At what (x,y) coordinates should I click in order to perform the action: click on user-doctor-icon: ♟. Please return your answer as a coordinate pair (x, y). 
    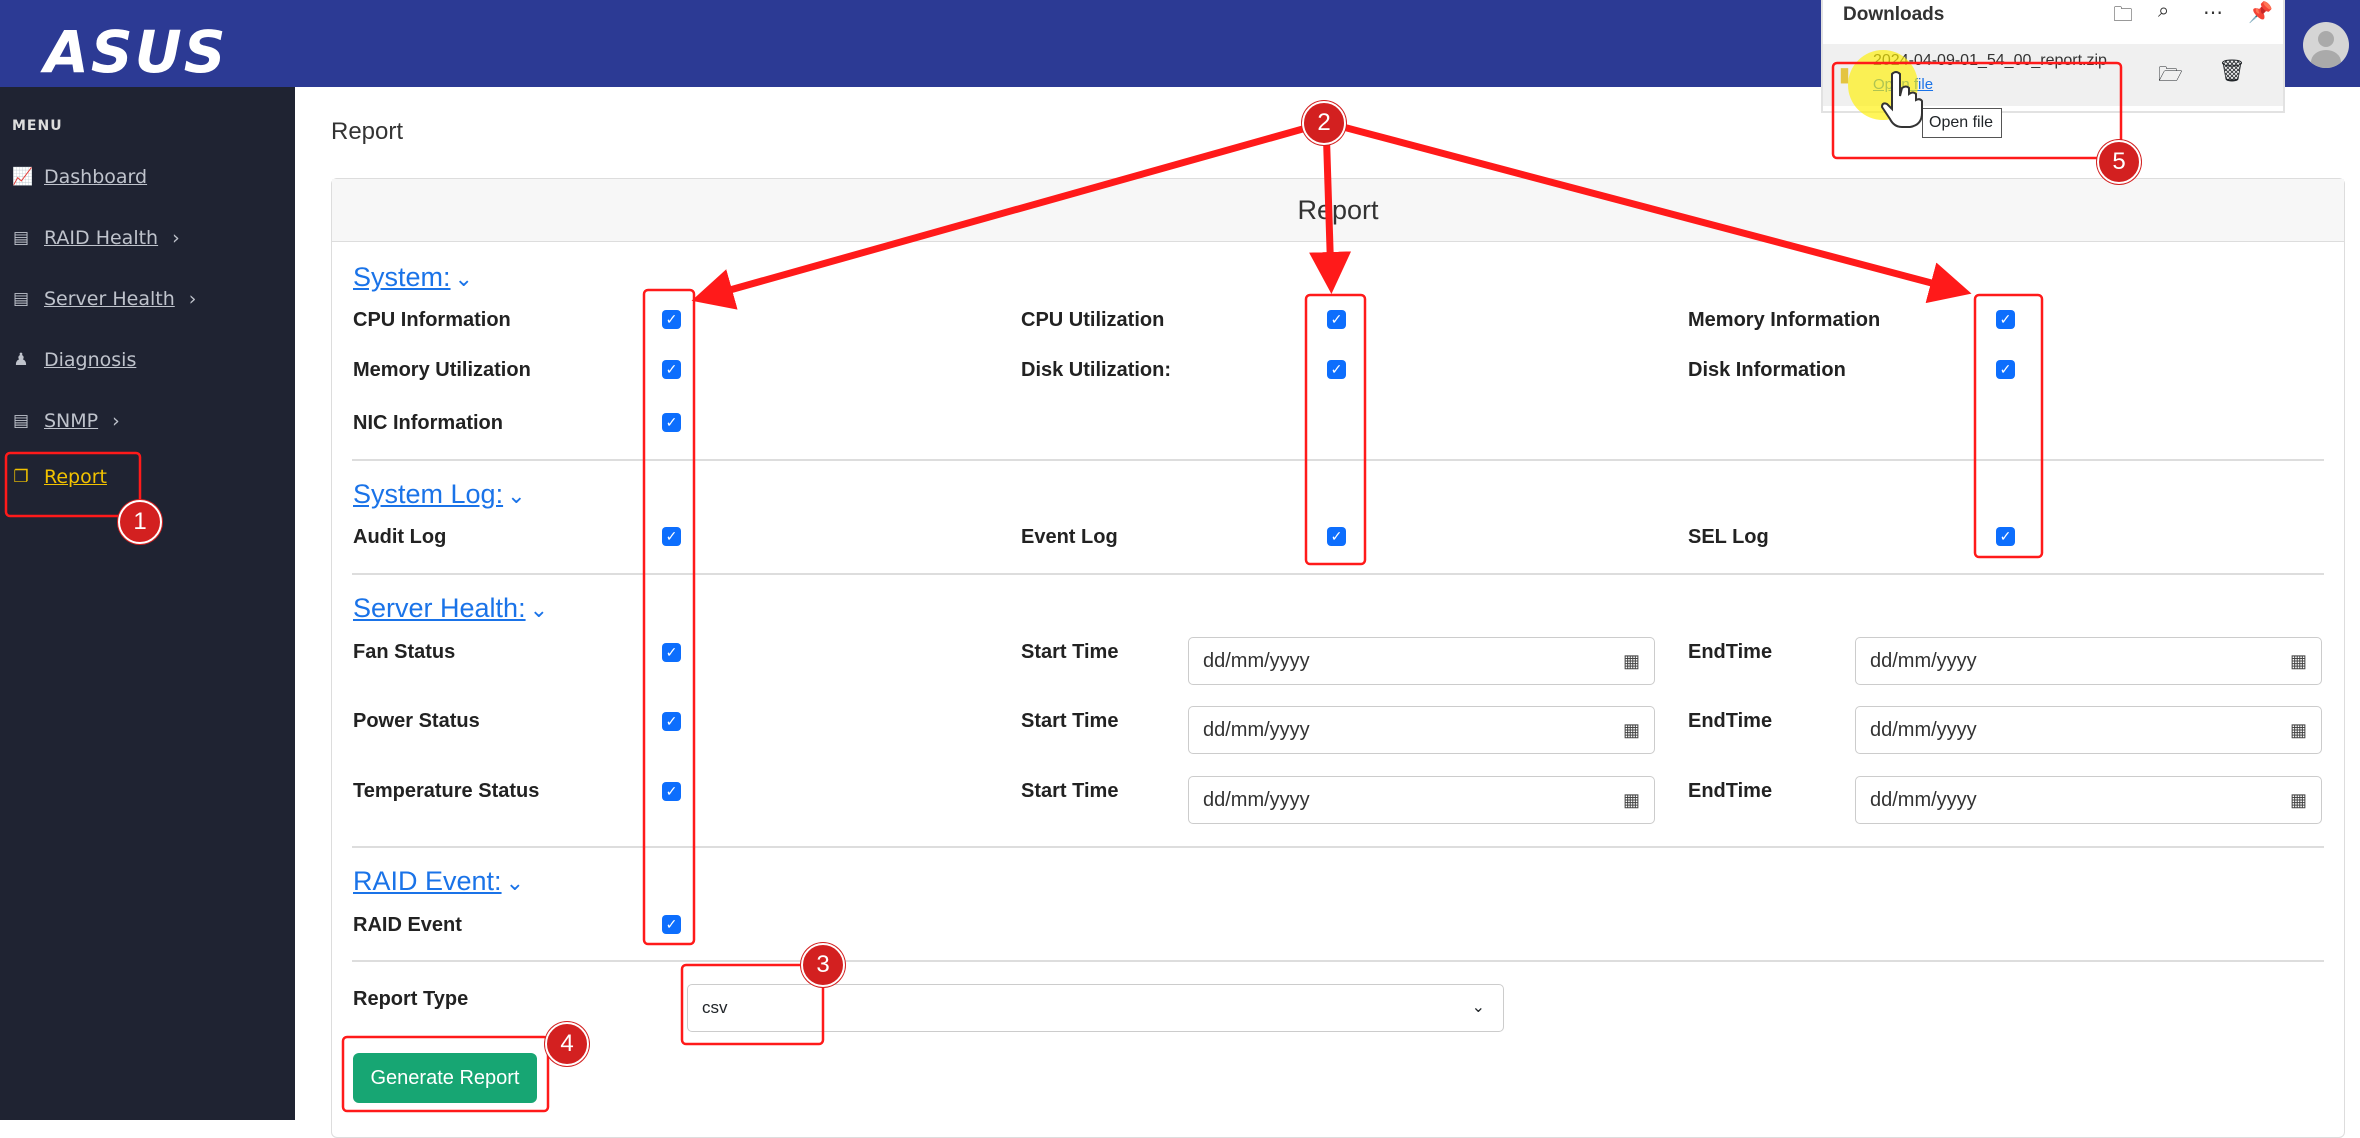
    Looking at the image, I should click on (21, 360).